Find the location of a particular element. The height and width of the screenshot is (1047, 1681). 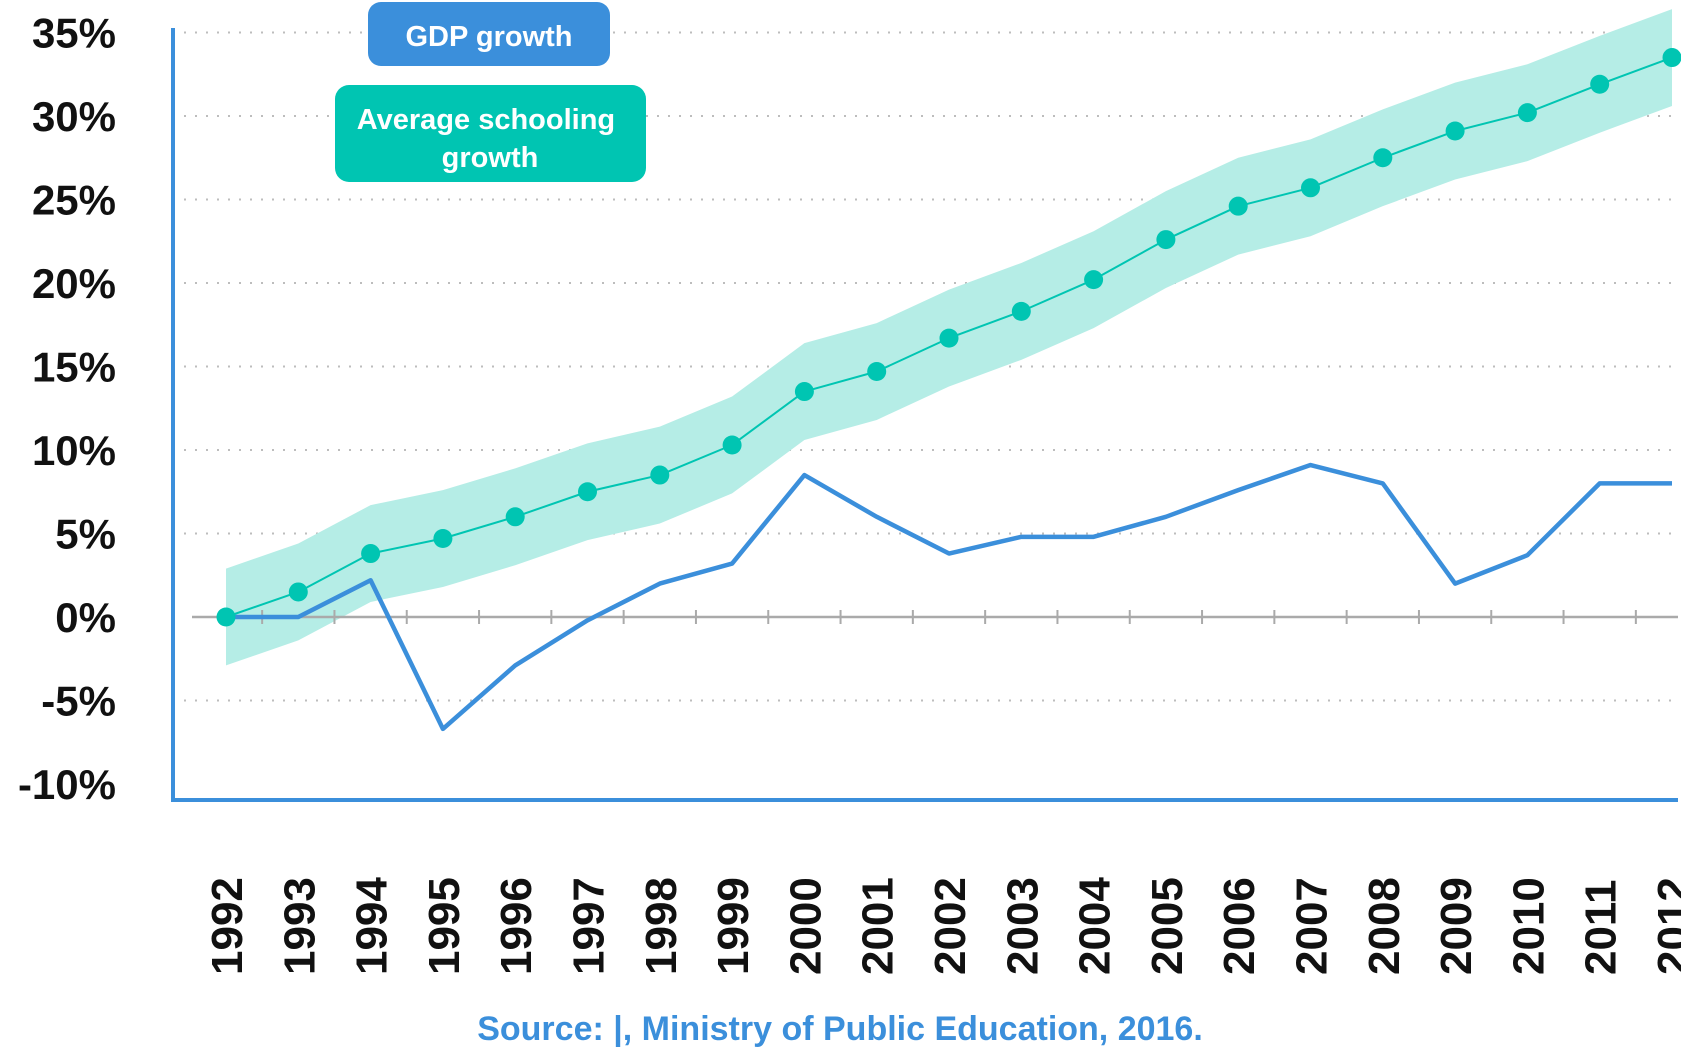

y-tick-label: 10% is located at coordinates (74, 450).